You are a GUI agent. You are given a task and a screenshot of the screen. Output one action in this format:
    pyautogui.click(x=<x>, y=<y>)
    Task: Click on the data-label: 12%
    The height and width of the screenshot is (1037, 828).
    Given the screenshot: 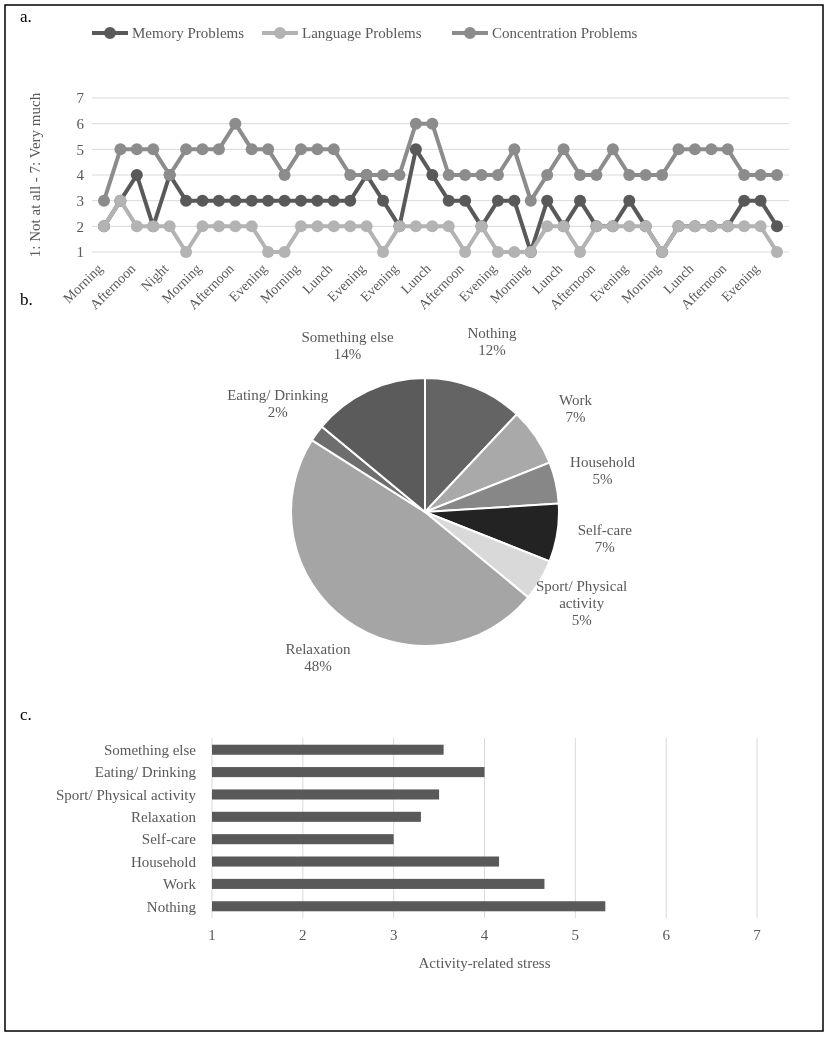 What is the action you would take?
    pyautogui.click(x=492, y=349)
    